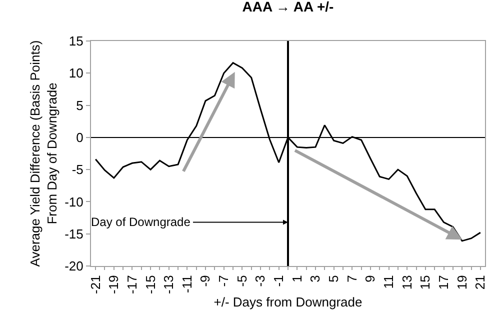 Image resolution: width=500 pixels, height=323 pixels. What do you see at coordinates (132, 284) in the screenshot?
I see `x-tick-label: -17` at bounding box center [132, 284].